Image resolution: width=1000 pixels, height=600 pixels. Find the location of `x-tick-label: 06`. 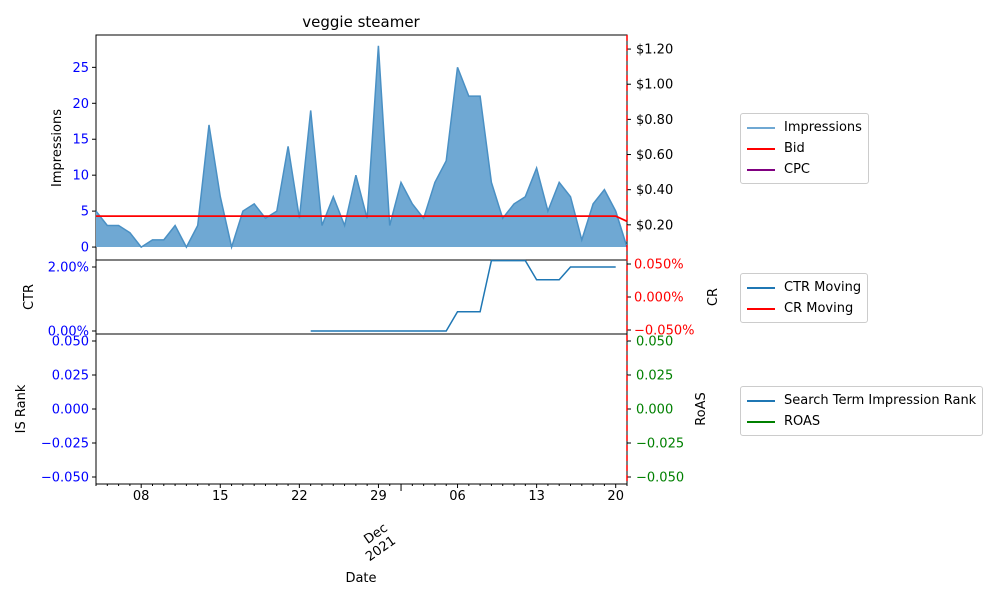

x-tick-label: 06 is located at coordinates (457, 496).